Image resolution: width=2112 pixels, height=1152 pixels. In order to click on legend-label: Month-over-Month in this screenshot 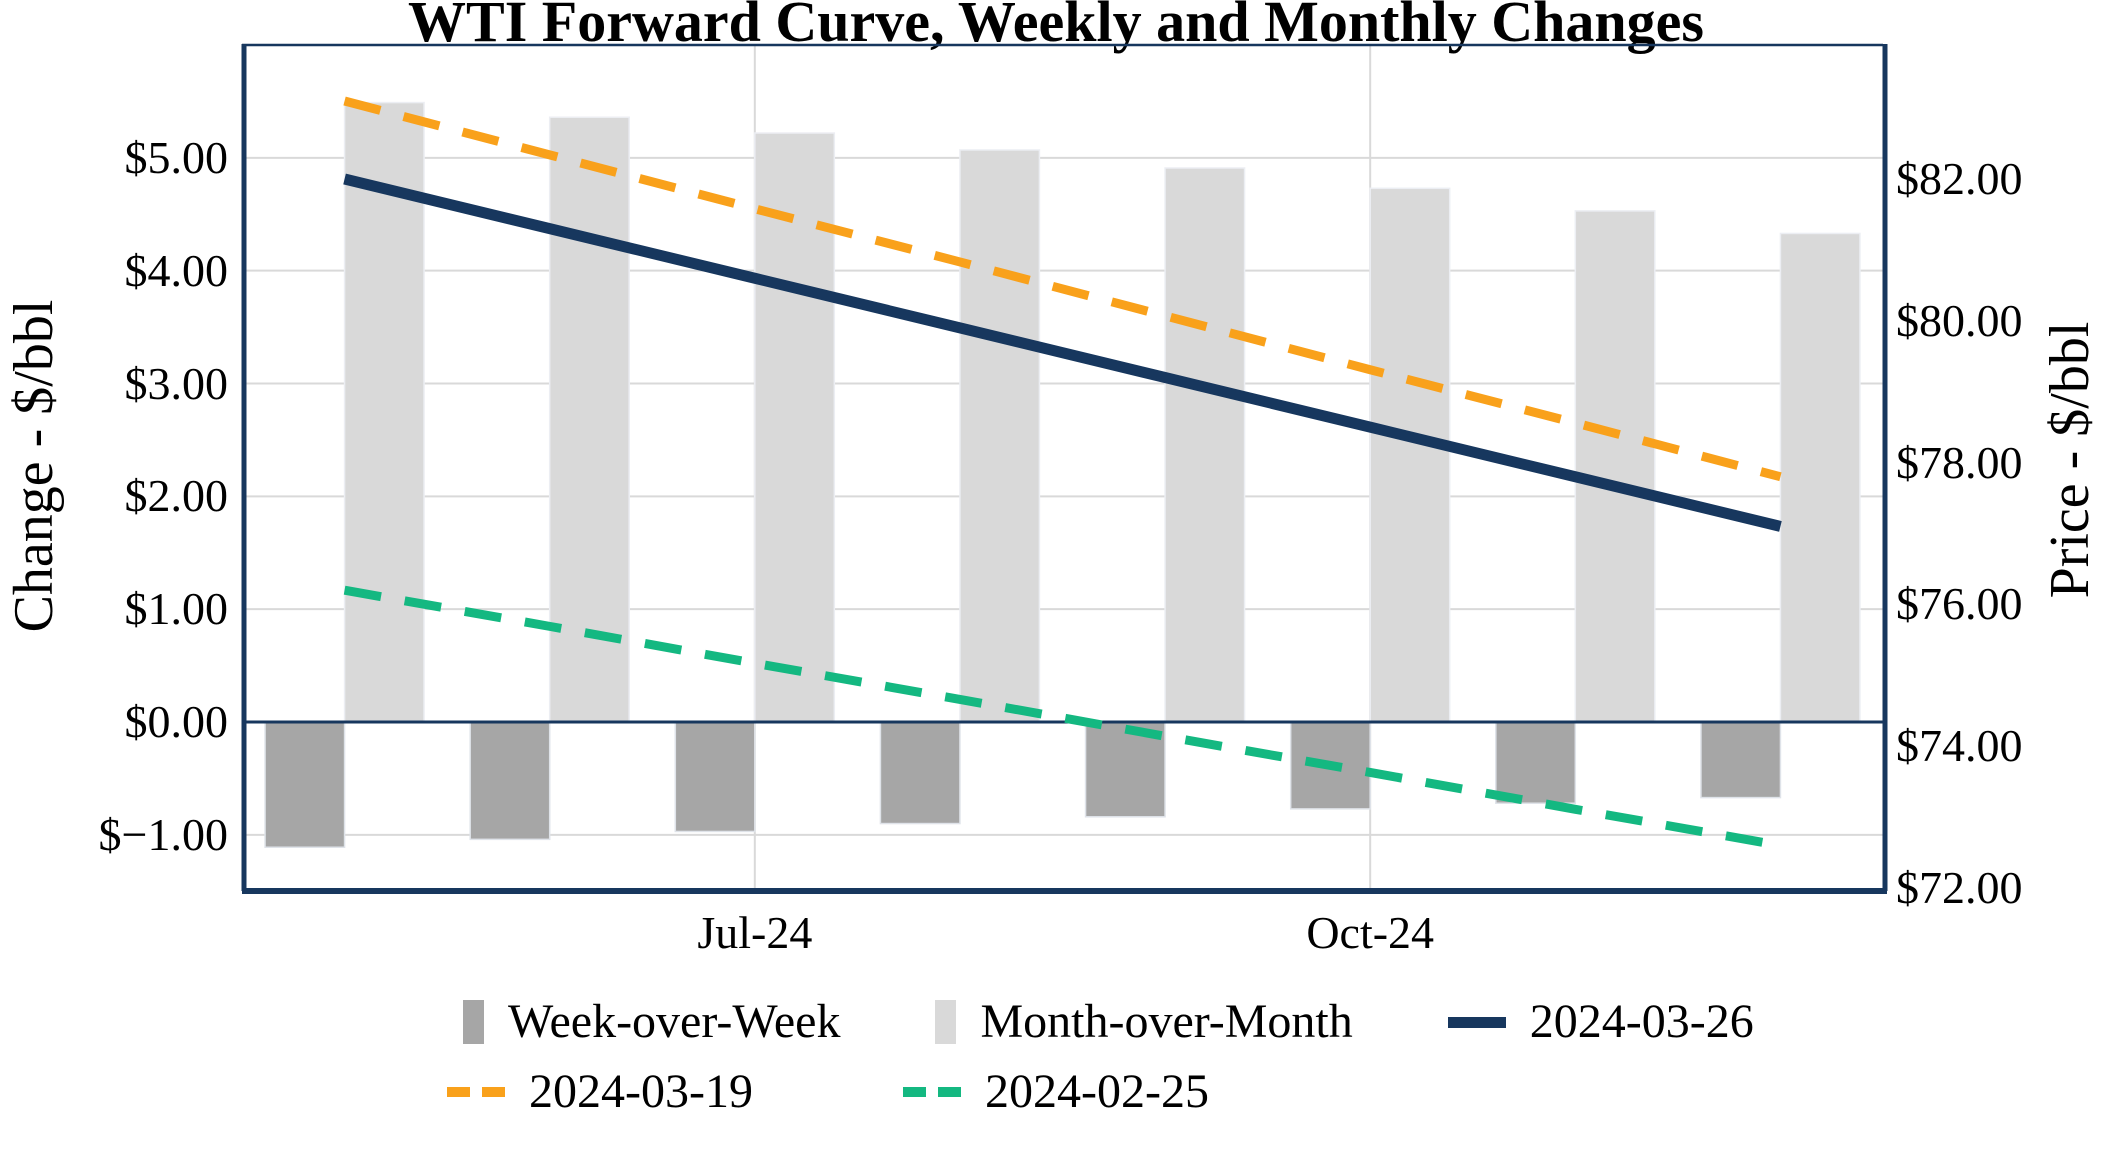, I will do `click(1166, 1021)`.